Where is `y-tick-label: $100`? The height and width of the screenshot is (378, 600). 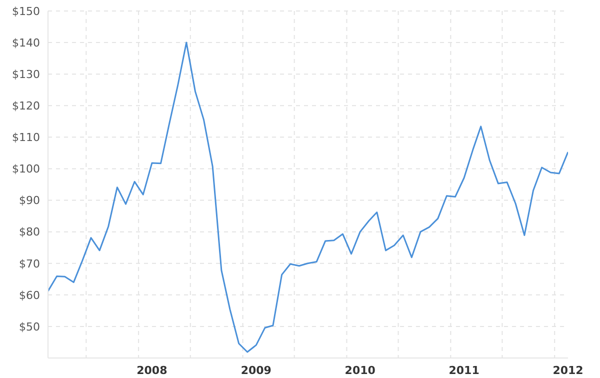 y-tick-label: $100 is located at coordinates (26, 169).